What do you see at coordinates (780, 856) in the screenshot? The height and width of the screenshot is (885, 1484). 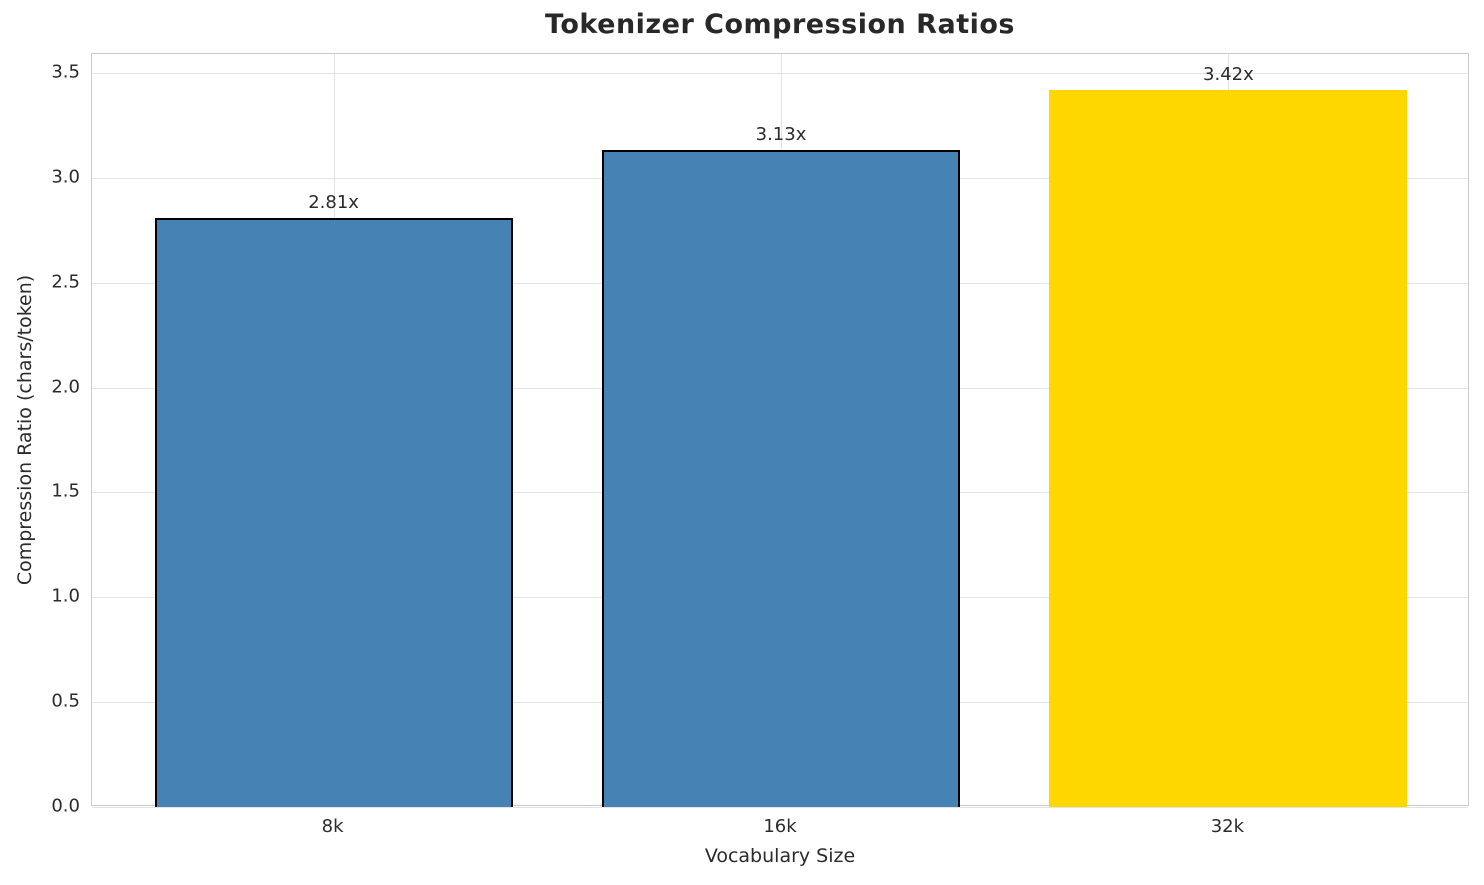 I see `x-axis-label: Vocabulary Size` at bounding box center [780, 856].